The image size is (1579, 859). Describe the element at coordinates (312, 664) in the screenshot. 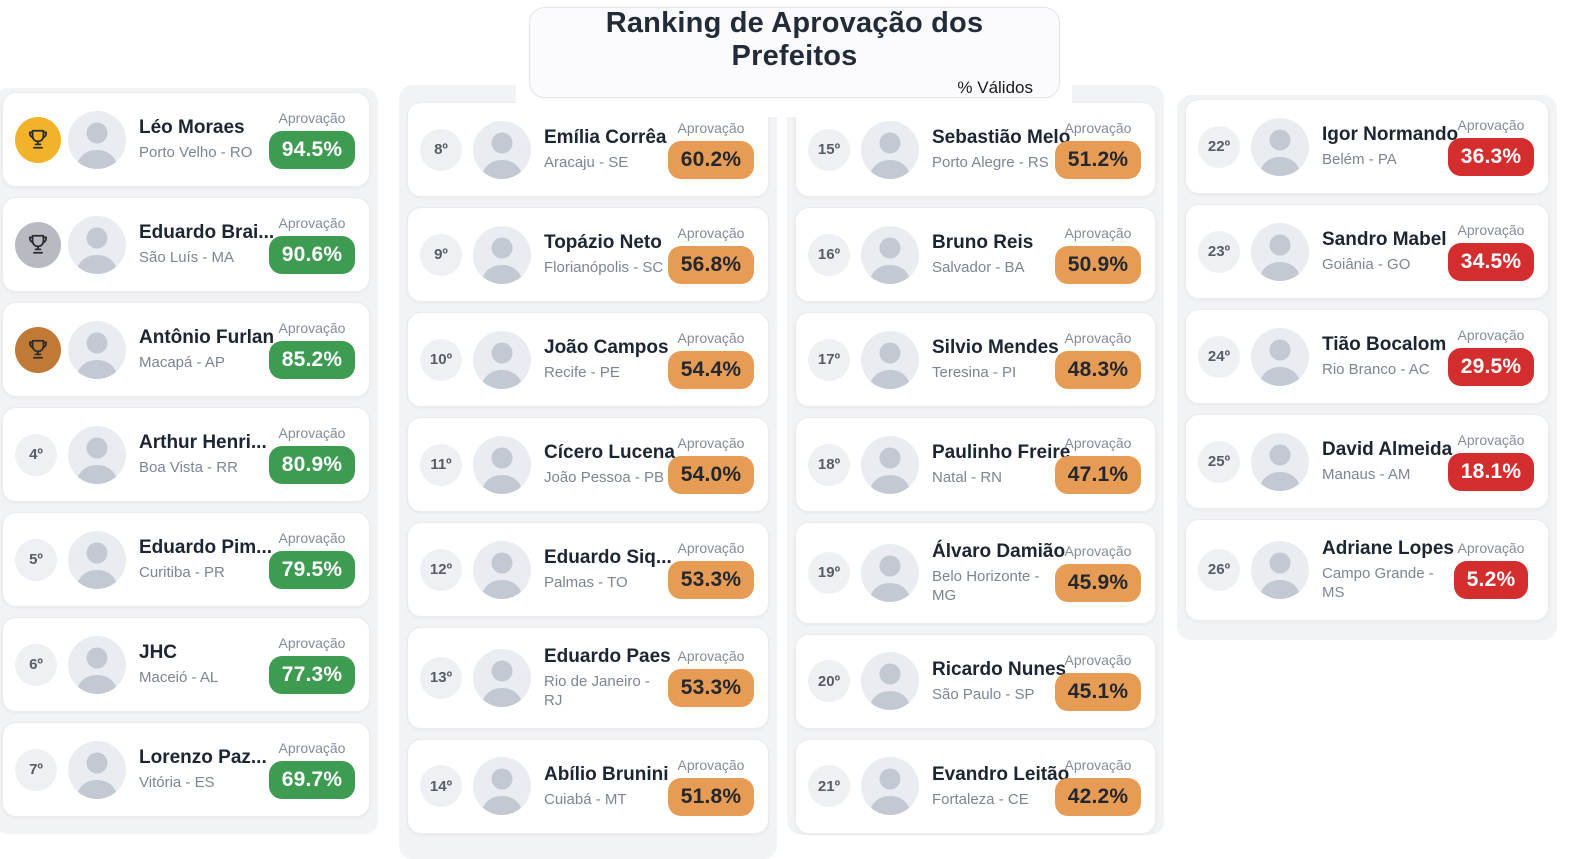

I see `approval-block: Aprovação 77.3%` at that location.